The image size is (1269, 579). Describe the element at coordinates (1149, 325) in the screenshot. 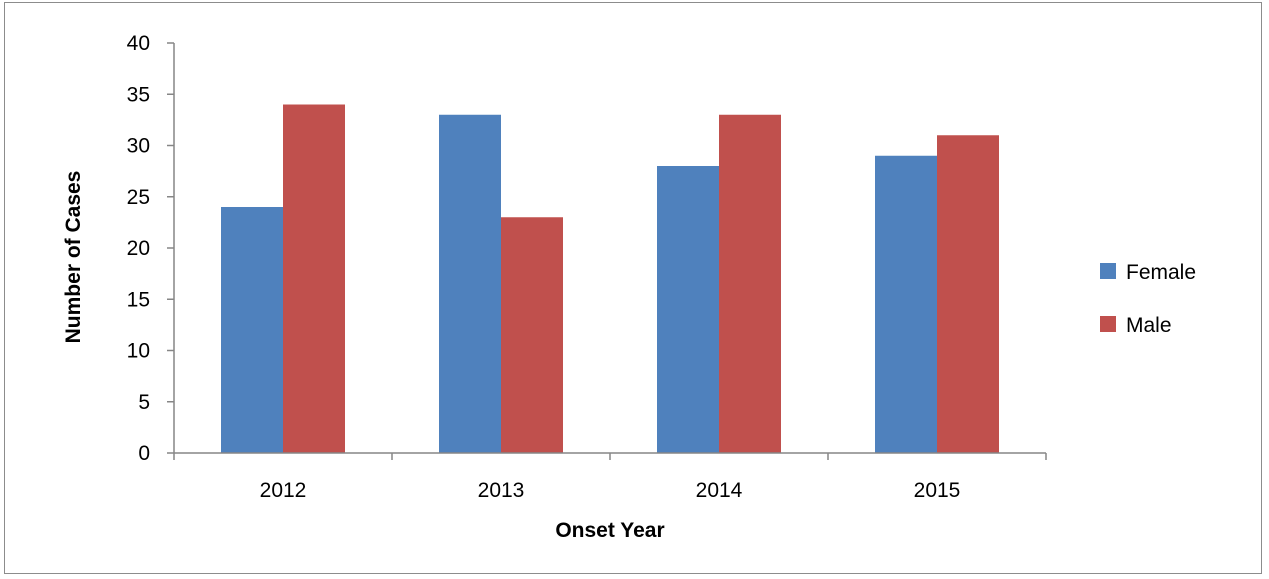

I see `legend-label-male: Male` at that location.